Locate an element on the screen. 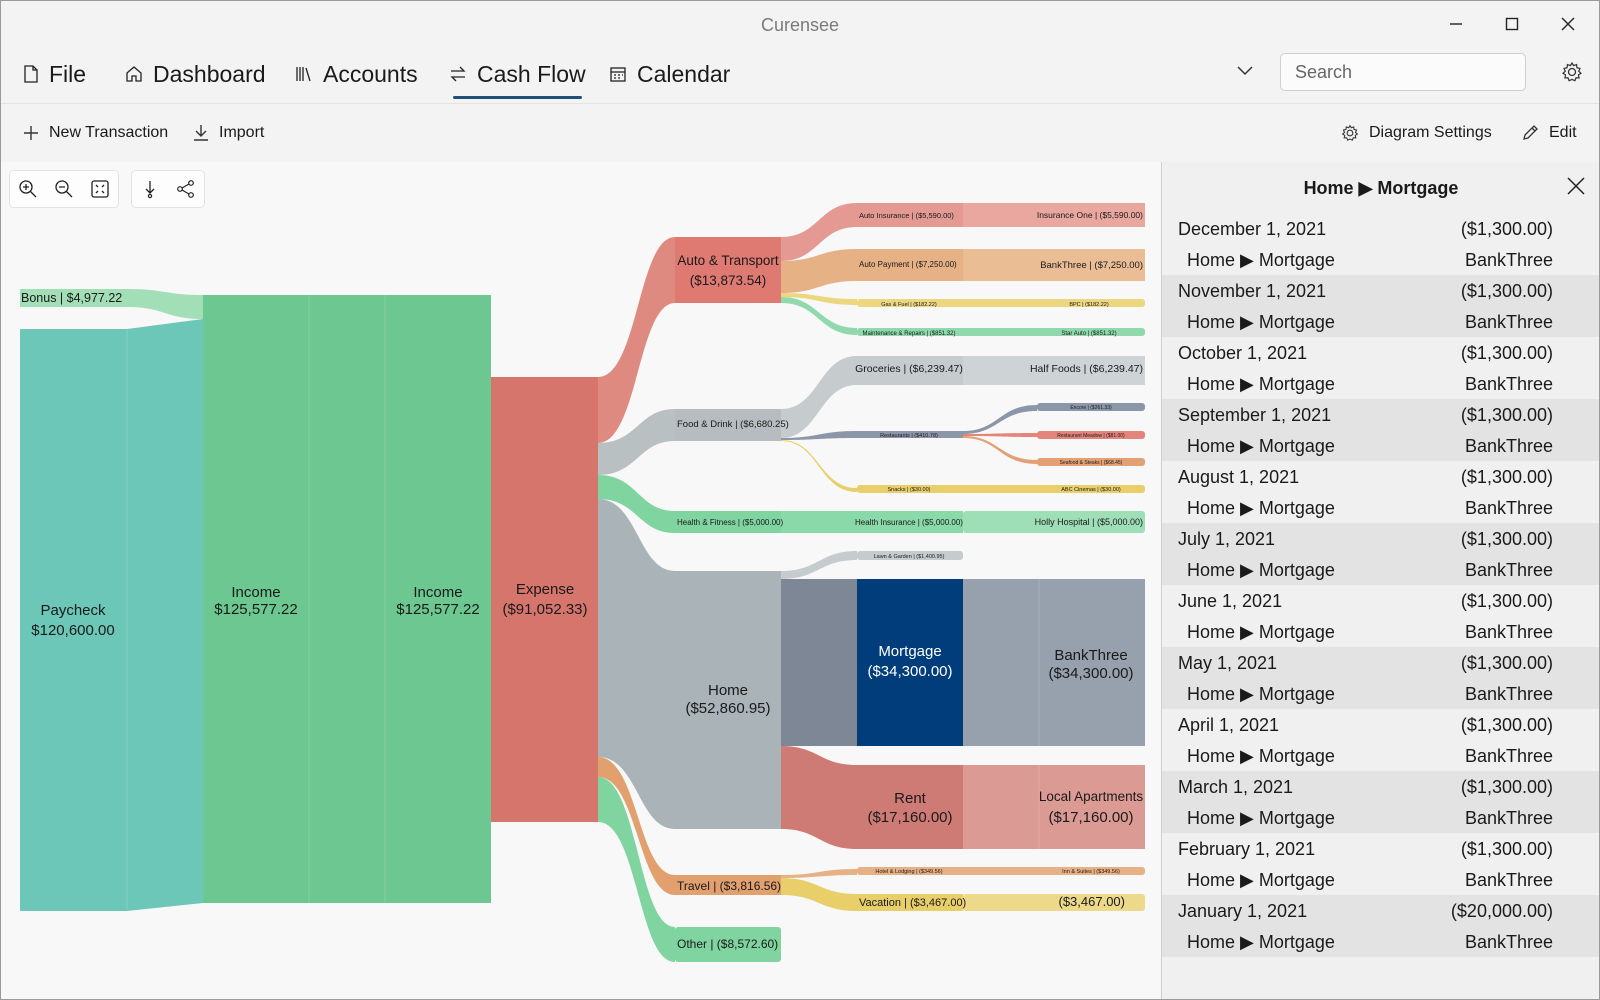 The image size is (1600, 1000). node-bankthree is located at coordinates (1092, 662).